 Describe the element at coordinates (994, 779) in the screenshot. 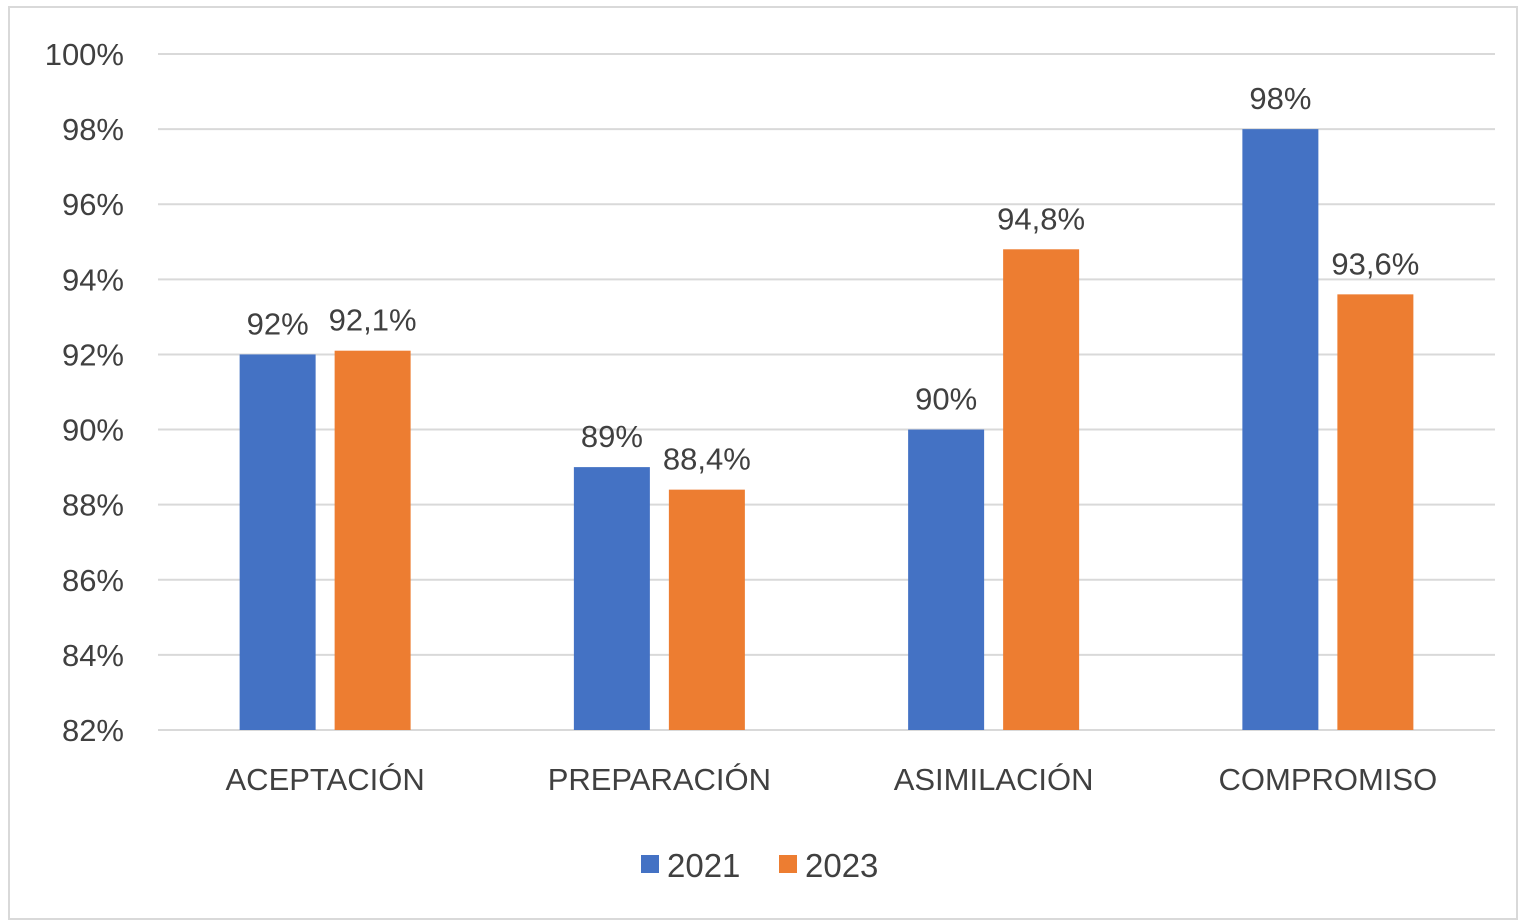

I see `category-label: ASIMILACIÓN` at that location.